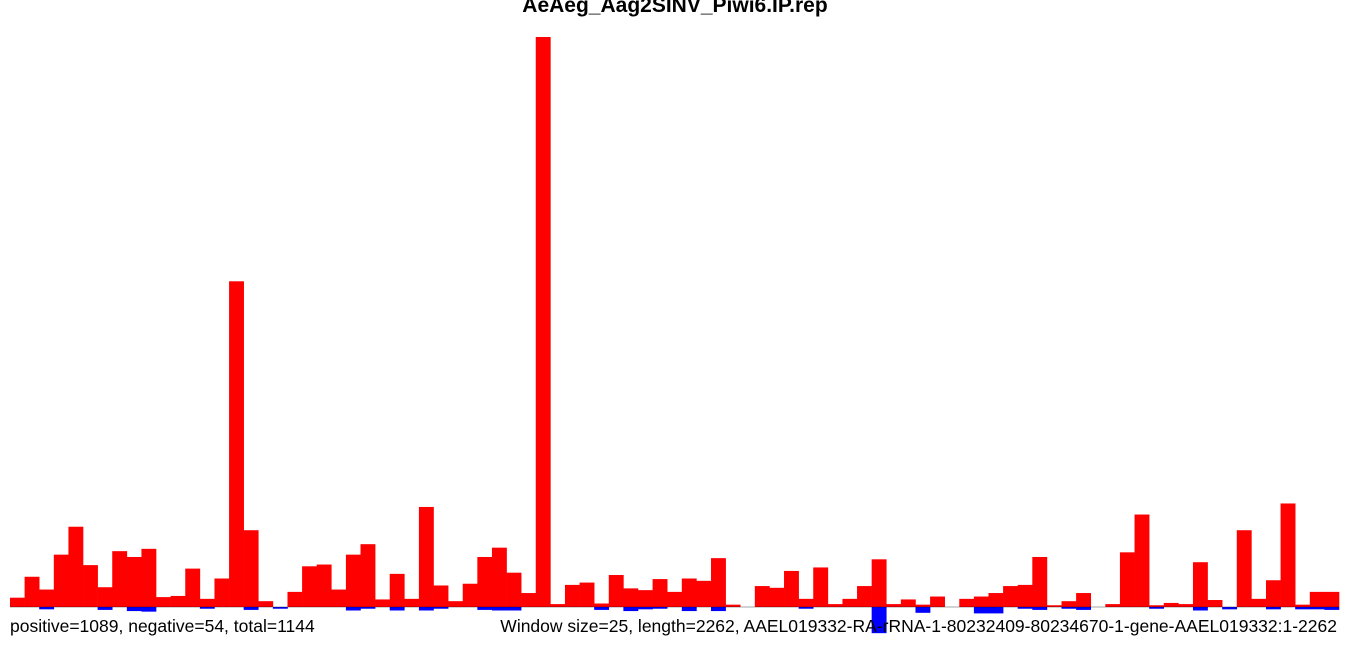 This screenshot has height=646, width=1350. What do you see at coordinates (162, 626) in the screenshot?
I see `caption-counts: positive=1089, negative=54, total=1144` at bounding box center [162, 626].